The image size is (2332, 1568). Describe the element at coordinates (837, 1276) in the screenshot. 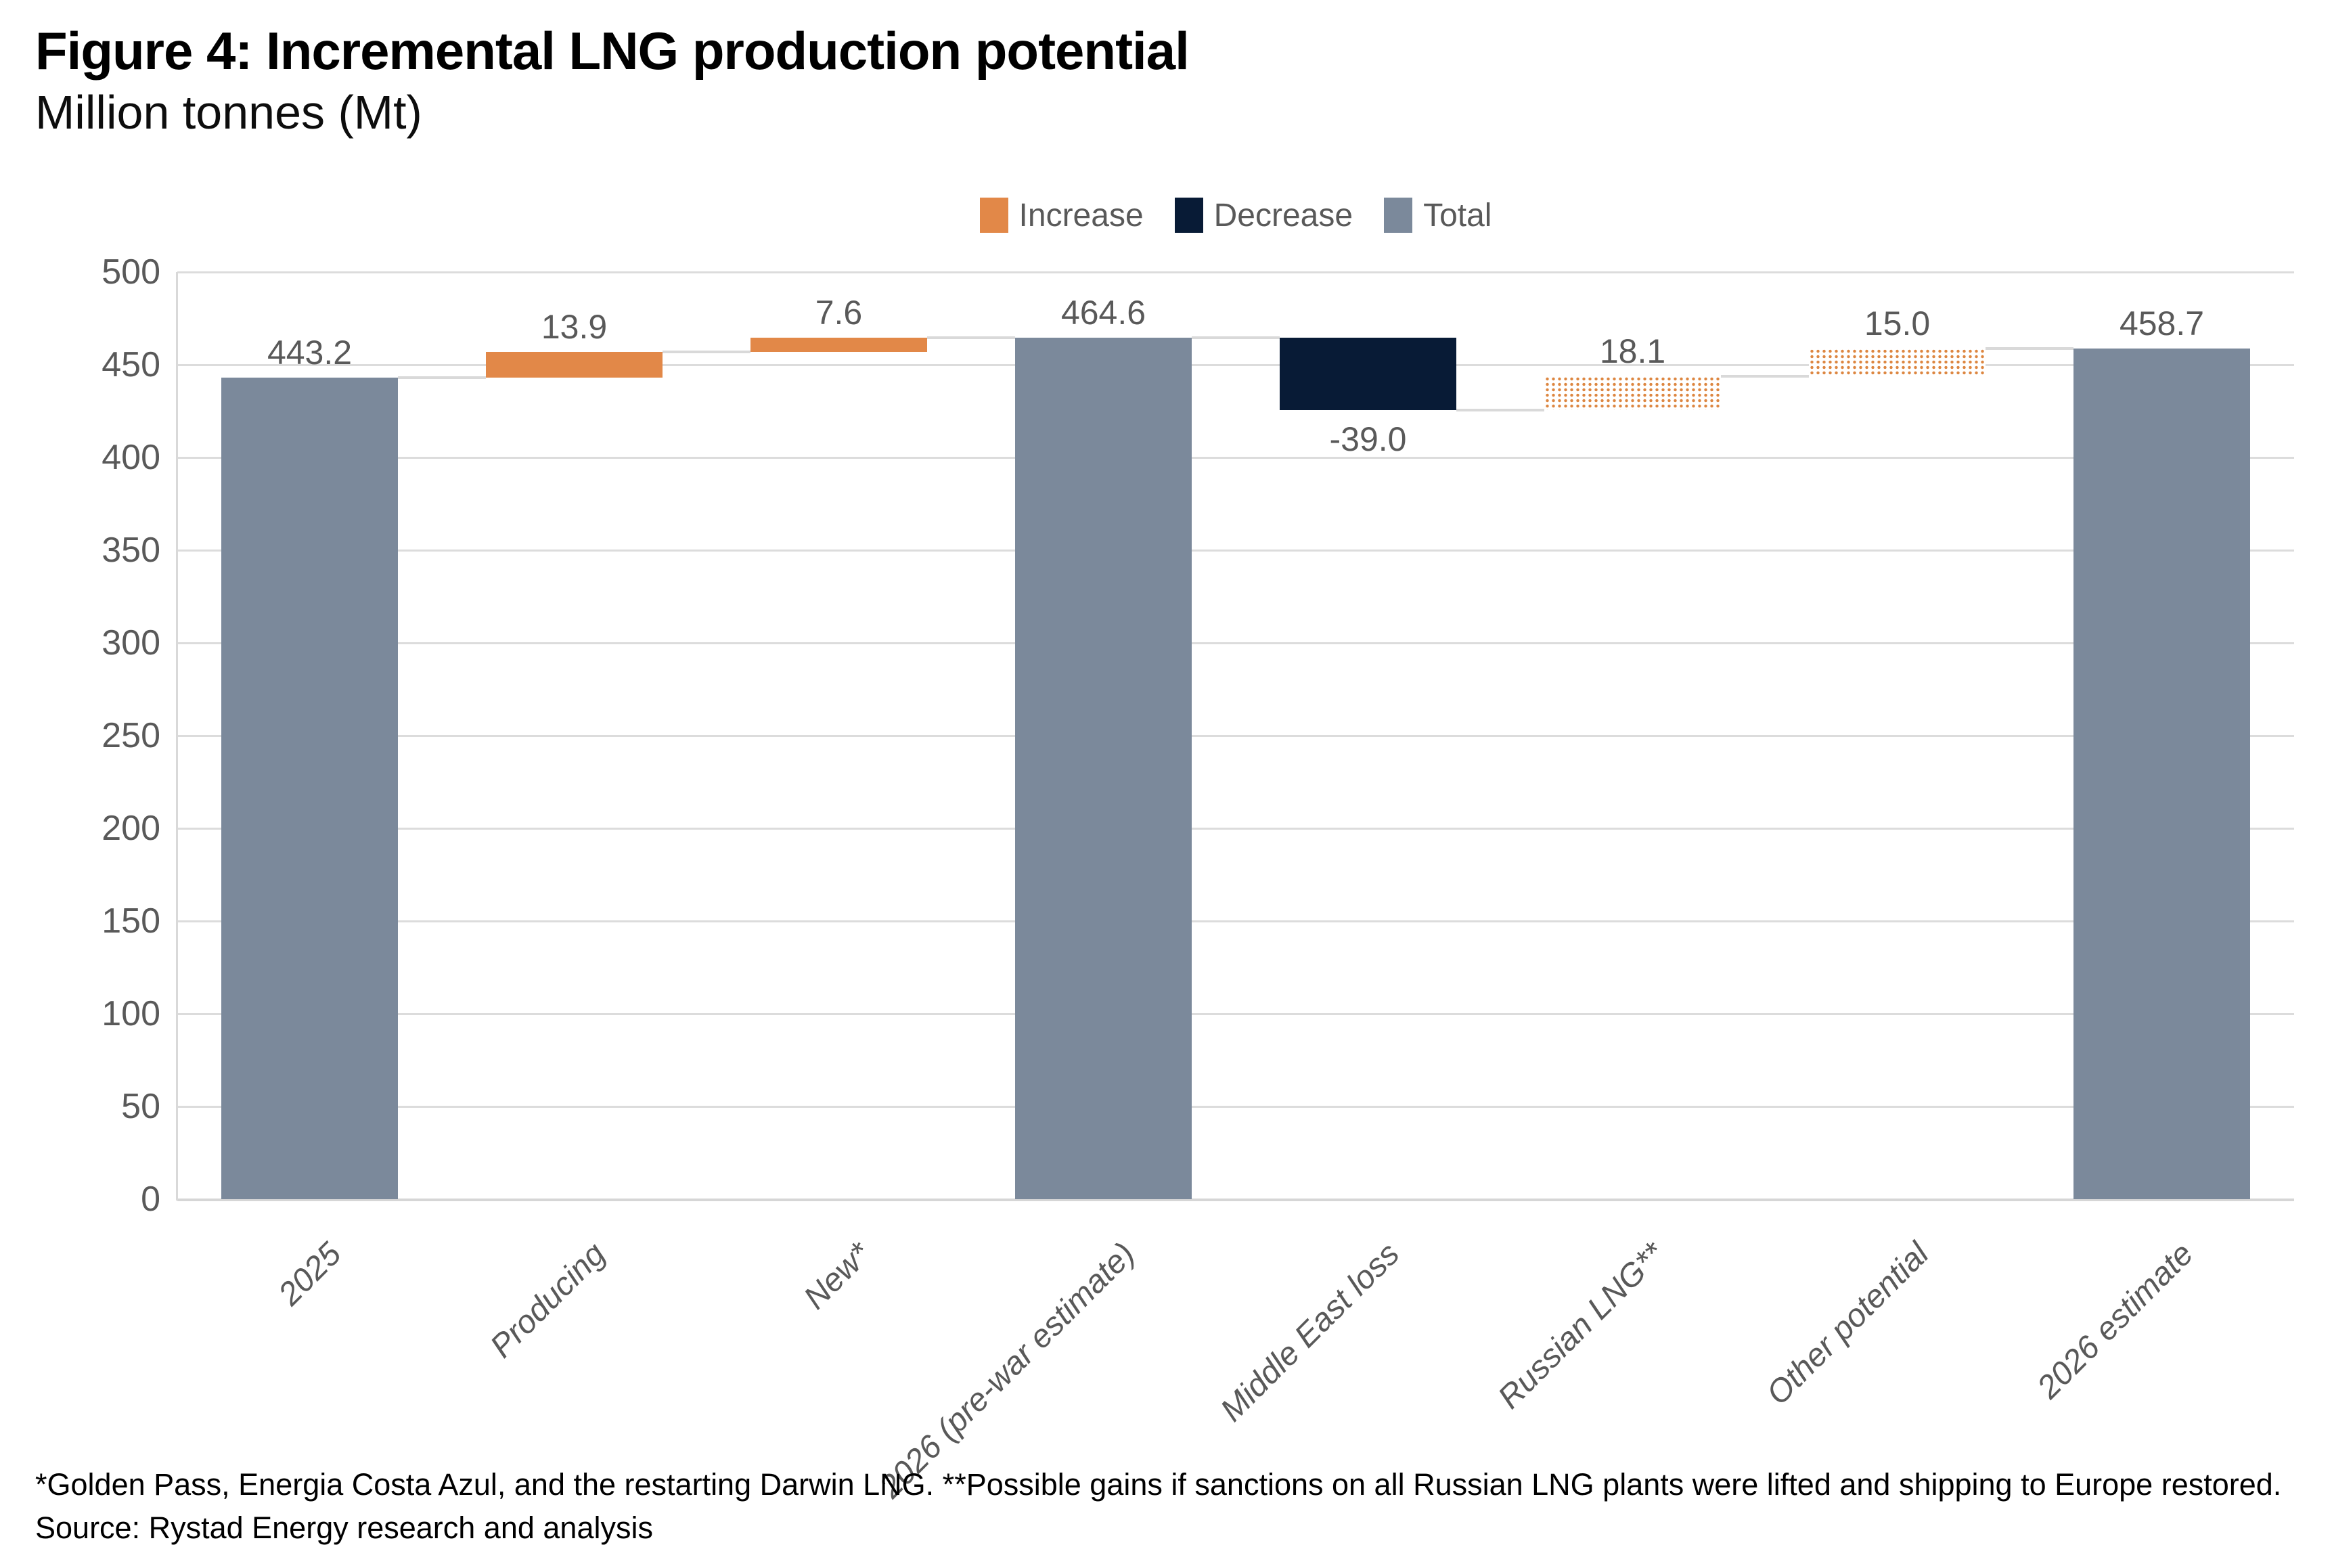

I see `x-axis-label-3: New*` at that location.